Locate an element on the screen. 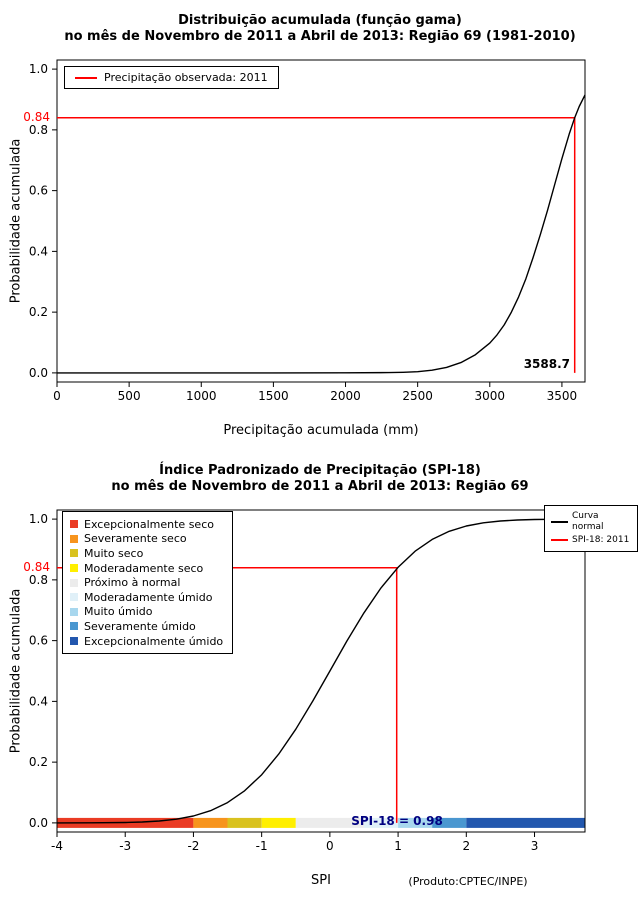 The height and width of the screenshot is (900, 640). x-tick-label: 2000 is located at coordinates (345, 396).